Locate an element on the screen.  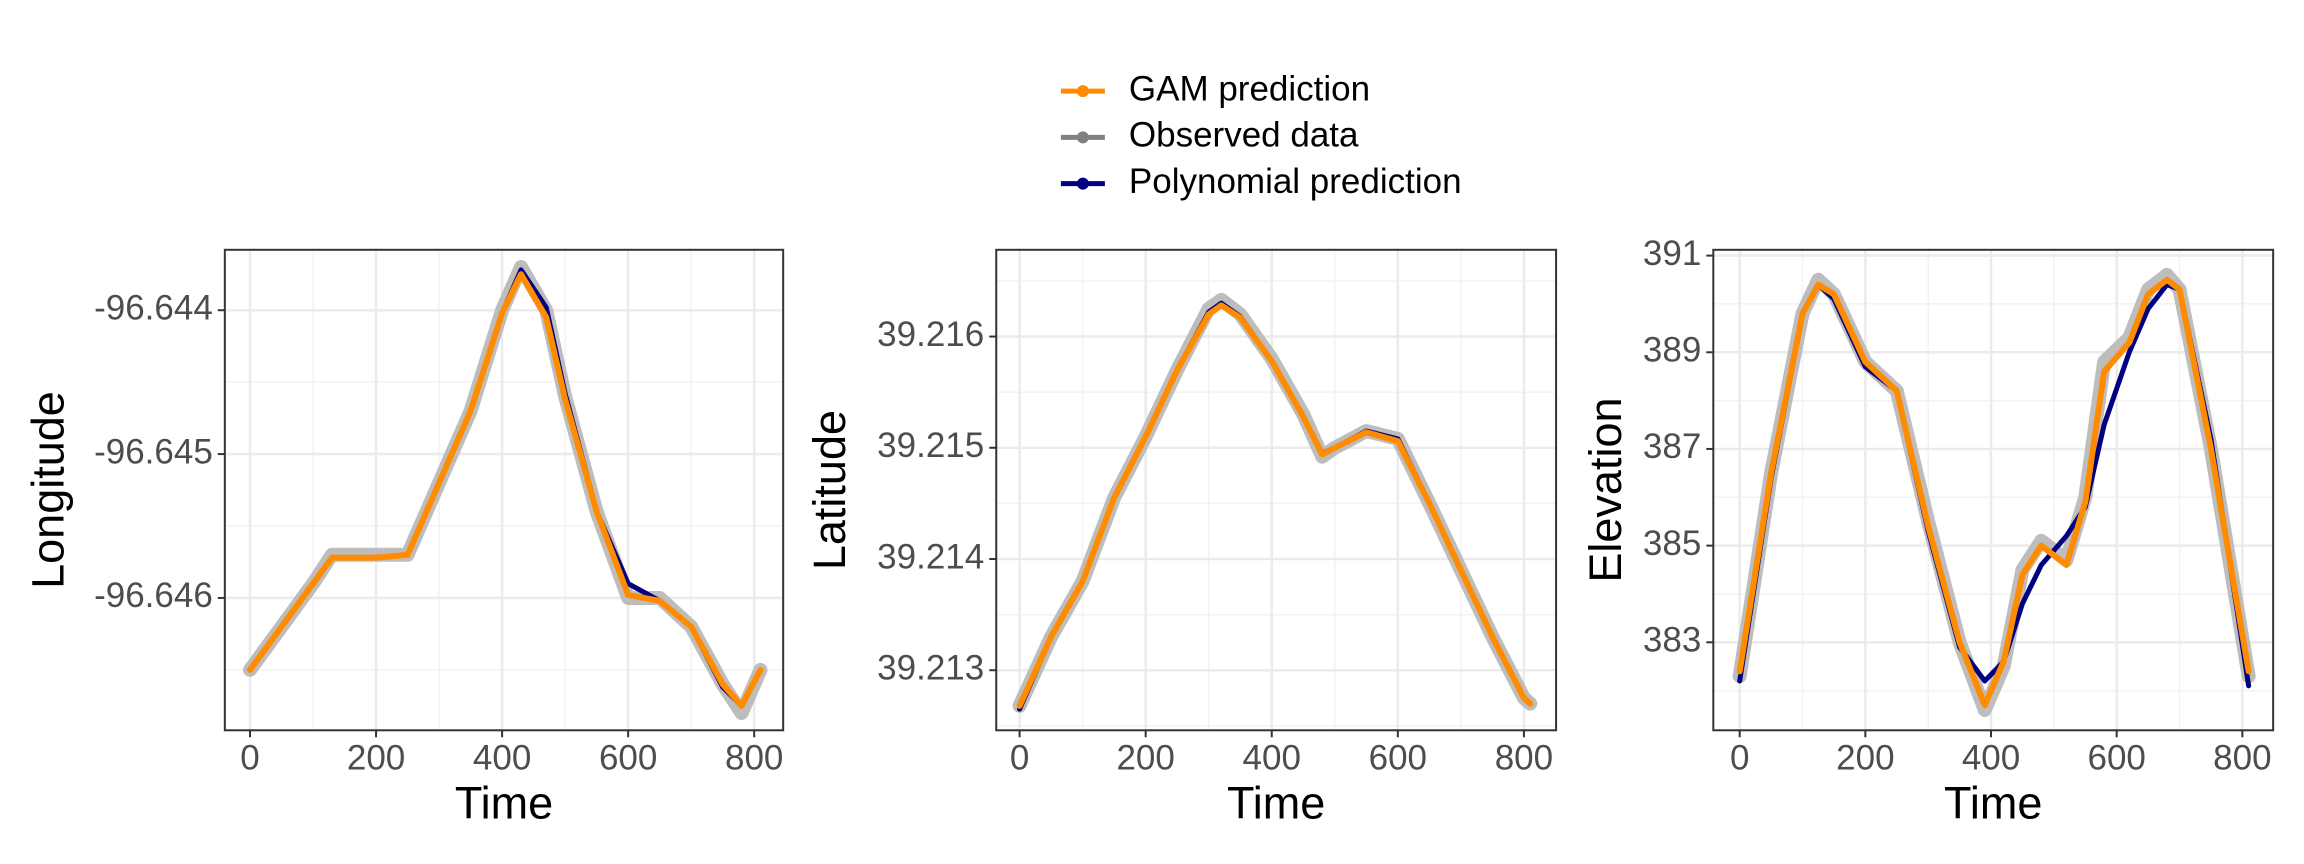
y-tick-label: 39.213 is located at coordinates (930, 667).